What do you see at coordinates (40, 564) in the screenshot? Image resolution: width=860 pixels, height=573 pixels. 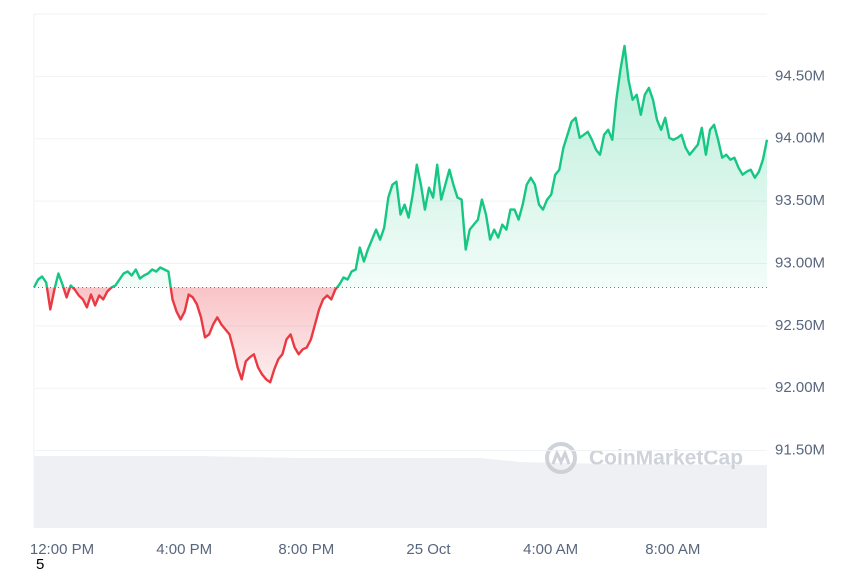 I see `corner-label: 5` at bounding box center [40, 564].